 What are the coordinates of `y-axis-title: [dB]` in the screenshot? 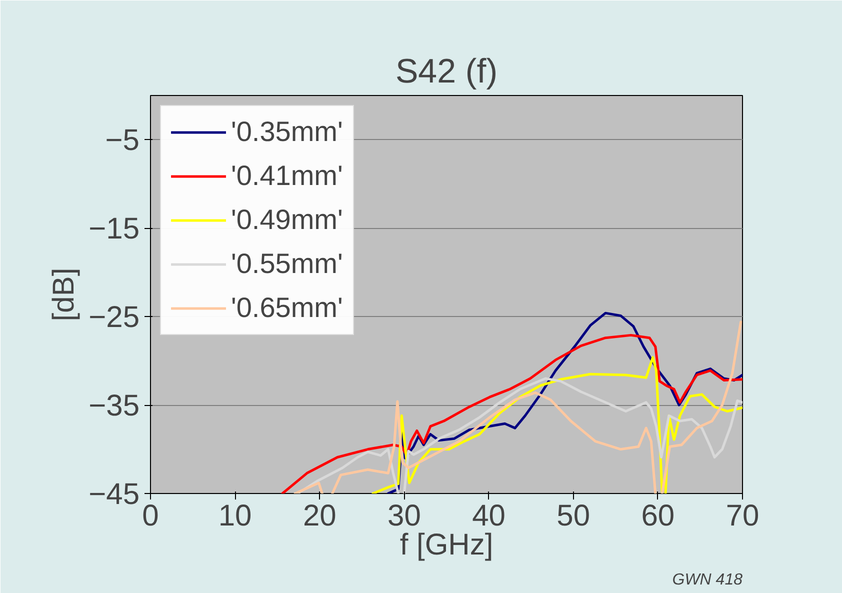 It's located at (64, 295).